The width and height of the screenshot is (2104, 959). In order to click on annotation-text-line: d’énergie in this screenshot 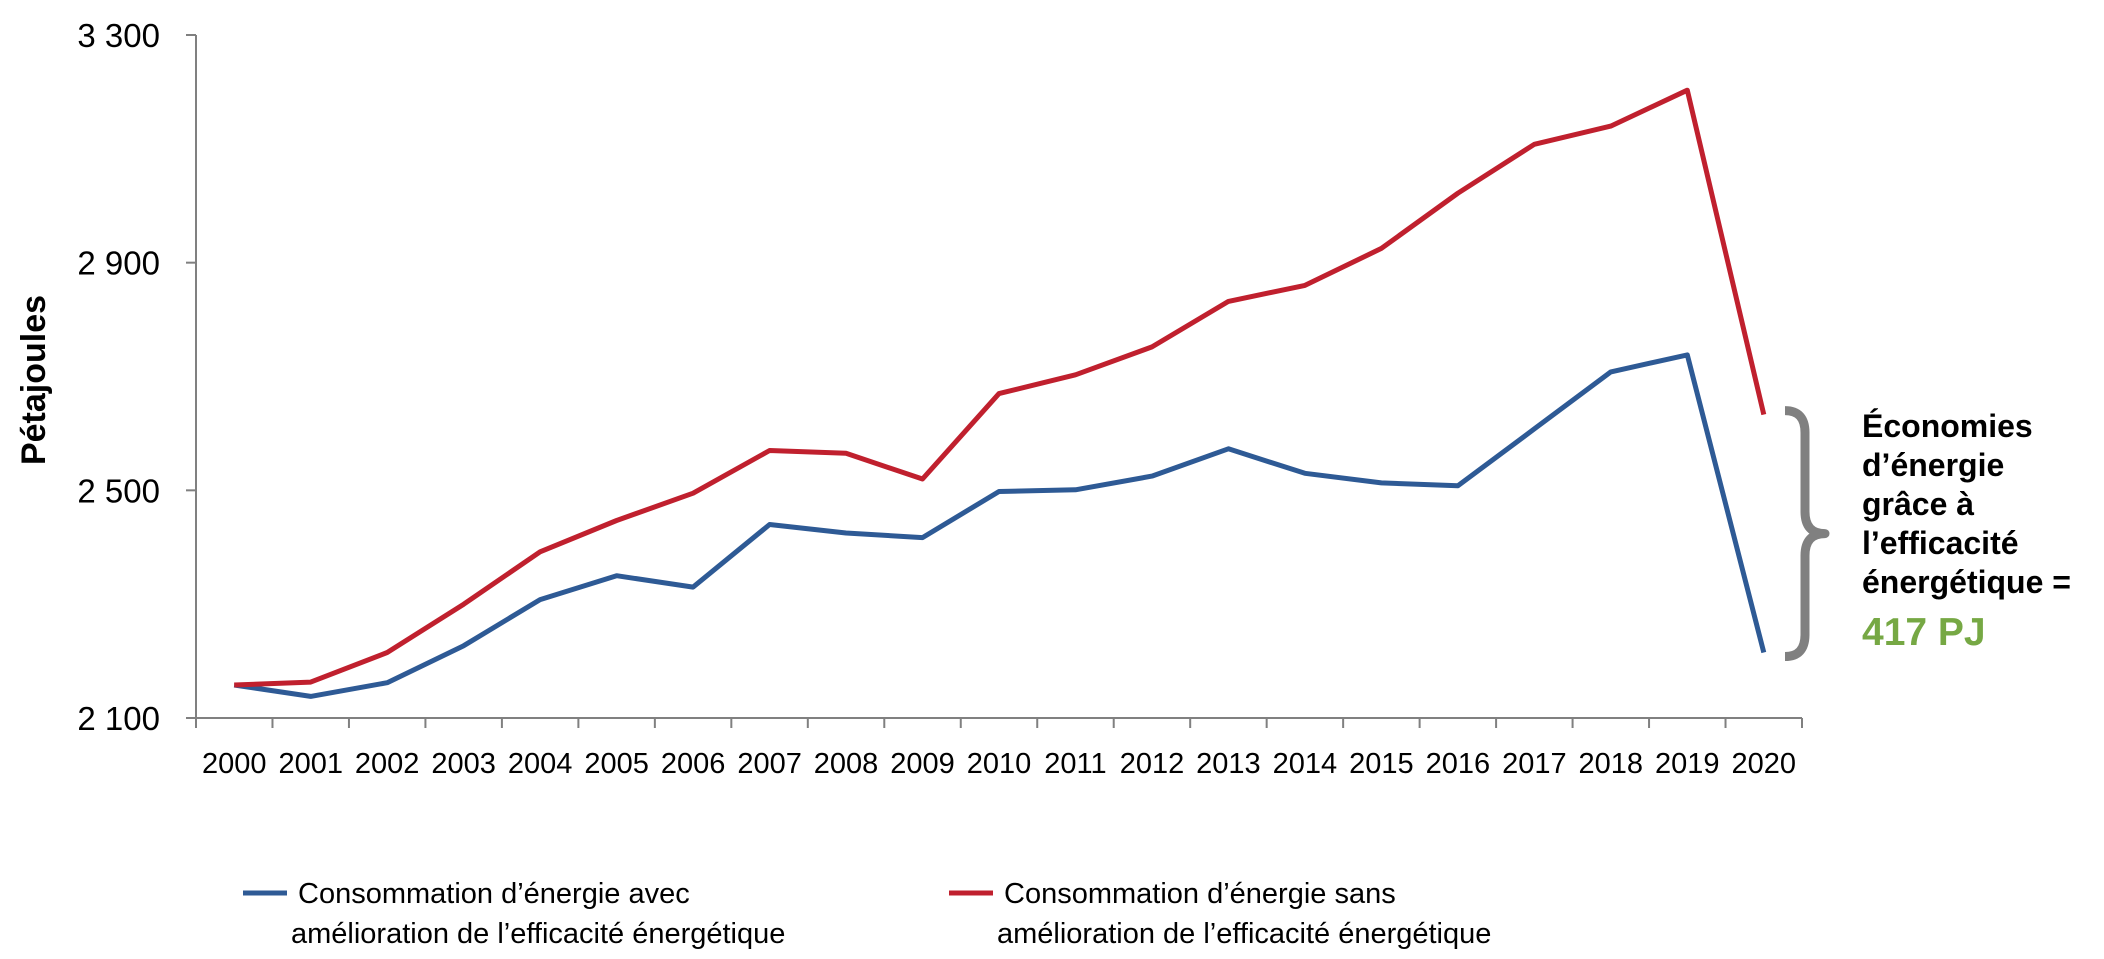, I will do `click(1933, 465)`.